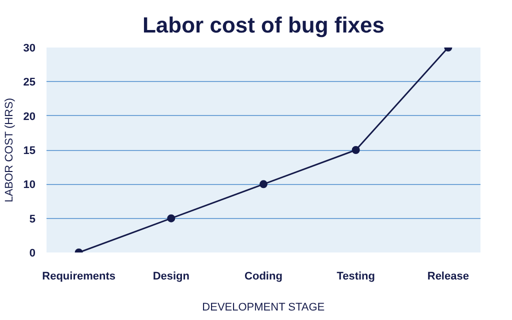  What do you see at coordinates (29, 151) in the screenshot?
I see `y-tick-label: 15` at bounding box center [29, 151].